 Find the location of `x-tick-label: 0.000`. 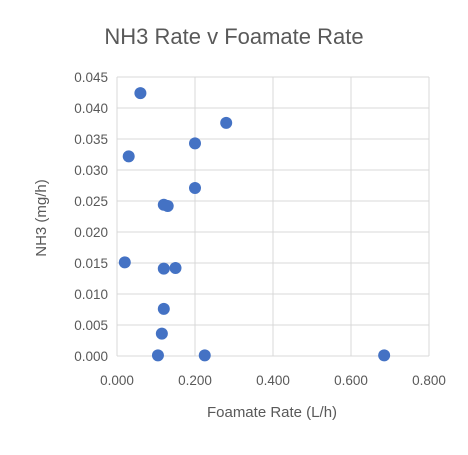

x-tick-label: 0.000 is located at coordinates (117, 380).